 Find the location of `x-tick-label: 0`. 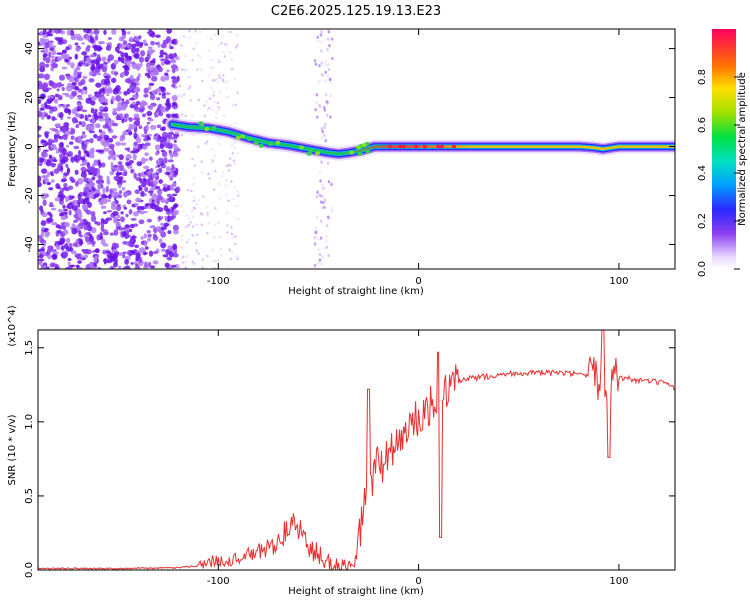

x-tick-label: 0 is located at coordinates (418, 281).